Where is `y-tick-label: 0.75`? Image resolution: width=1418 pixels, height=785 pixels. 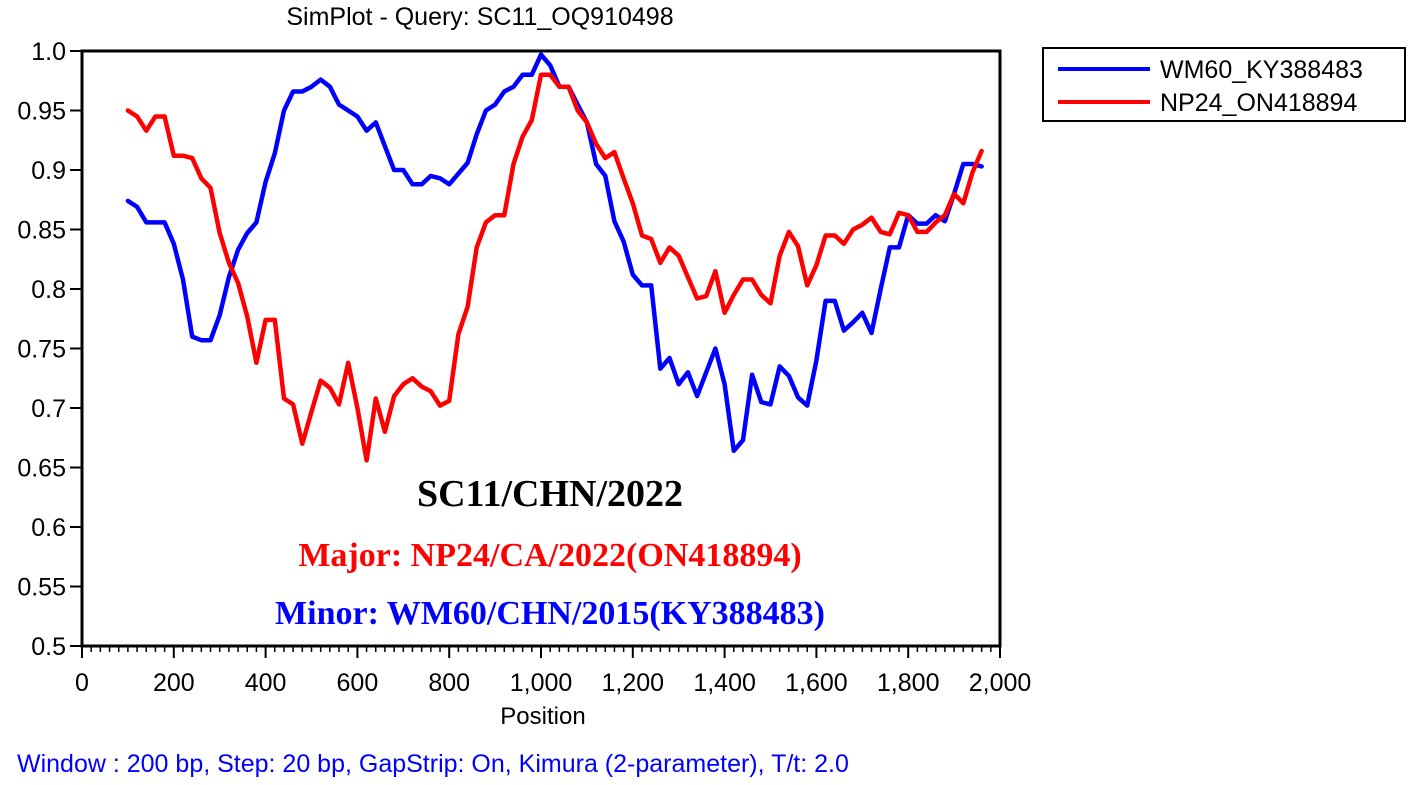
y-tick-label: 0.75 is located at coordinates (41, 350).